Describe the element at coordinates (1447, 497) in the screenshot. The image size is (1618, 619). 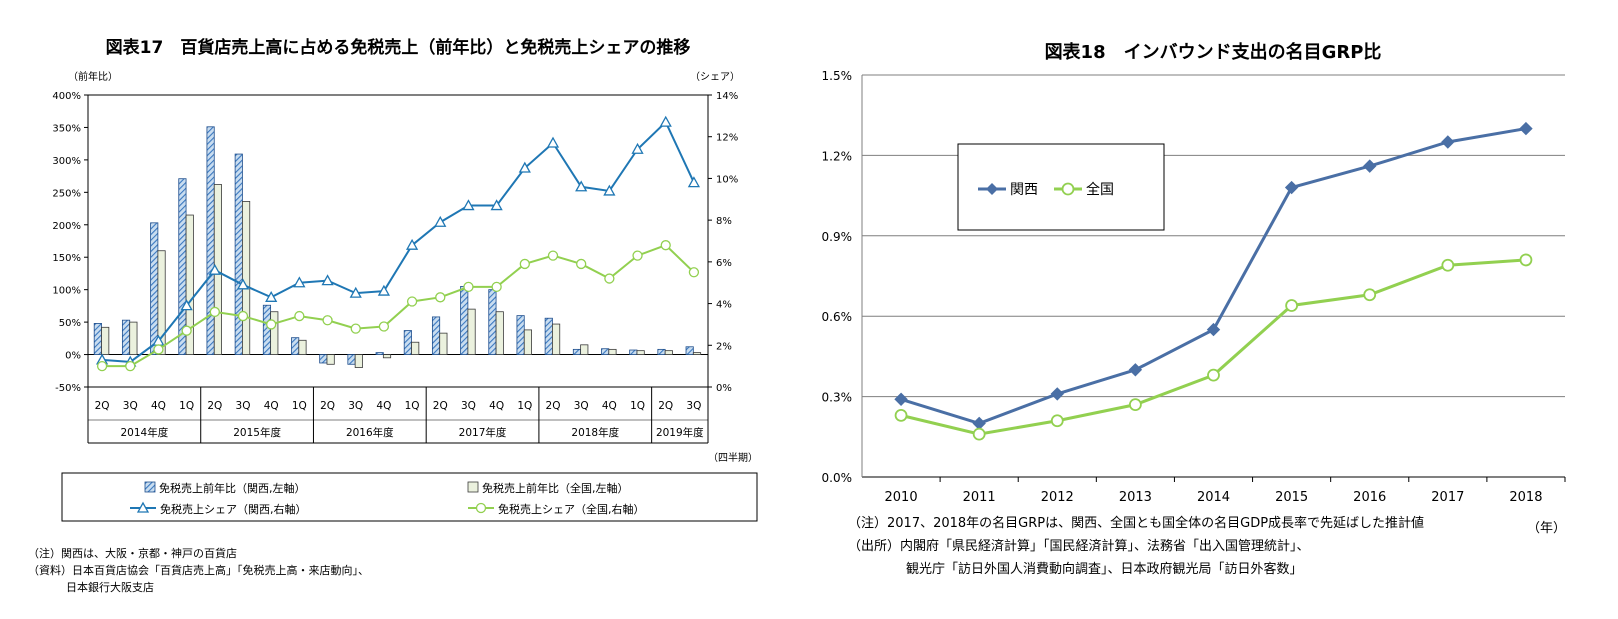
I see `chart18-x-tick-label: 2017` at that location.